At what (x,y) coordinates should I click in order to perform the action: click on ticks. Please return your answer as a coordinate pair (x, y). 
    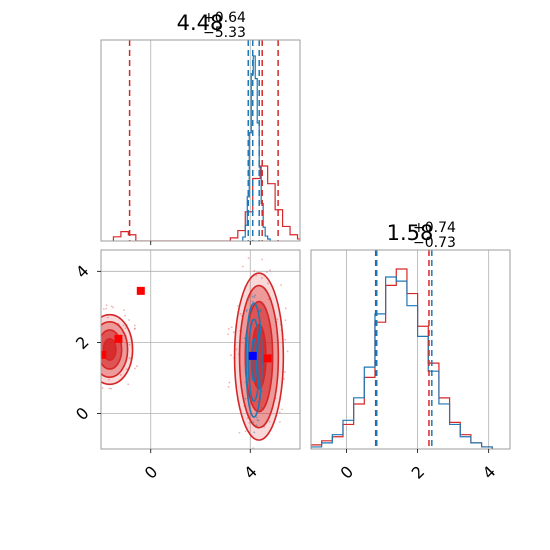
    Looking at the image, I should click on (174, 361).